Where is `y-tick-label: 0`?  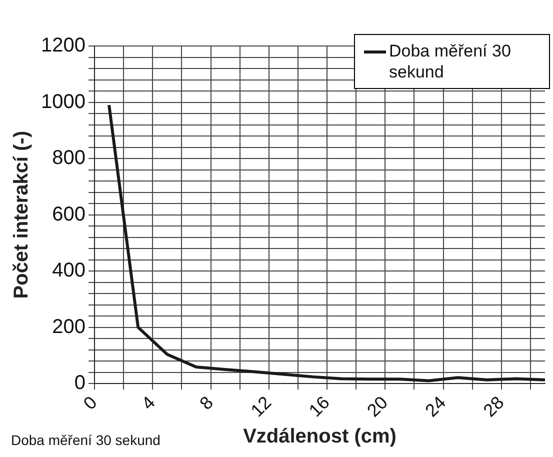 y-tick-label: 0 is located at coordinates (80, 383).